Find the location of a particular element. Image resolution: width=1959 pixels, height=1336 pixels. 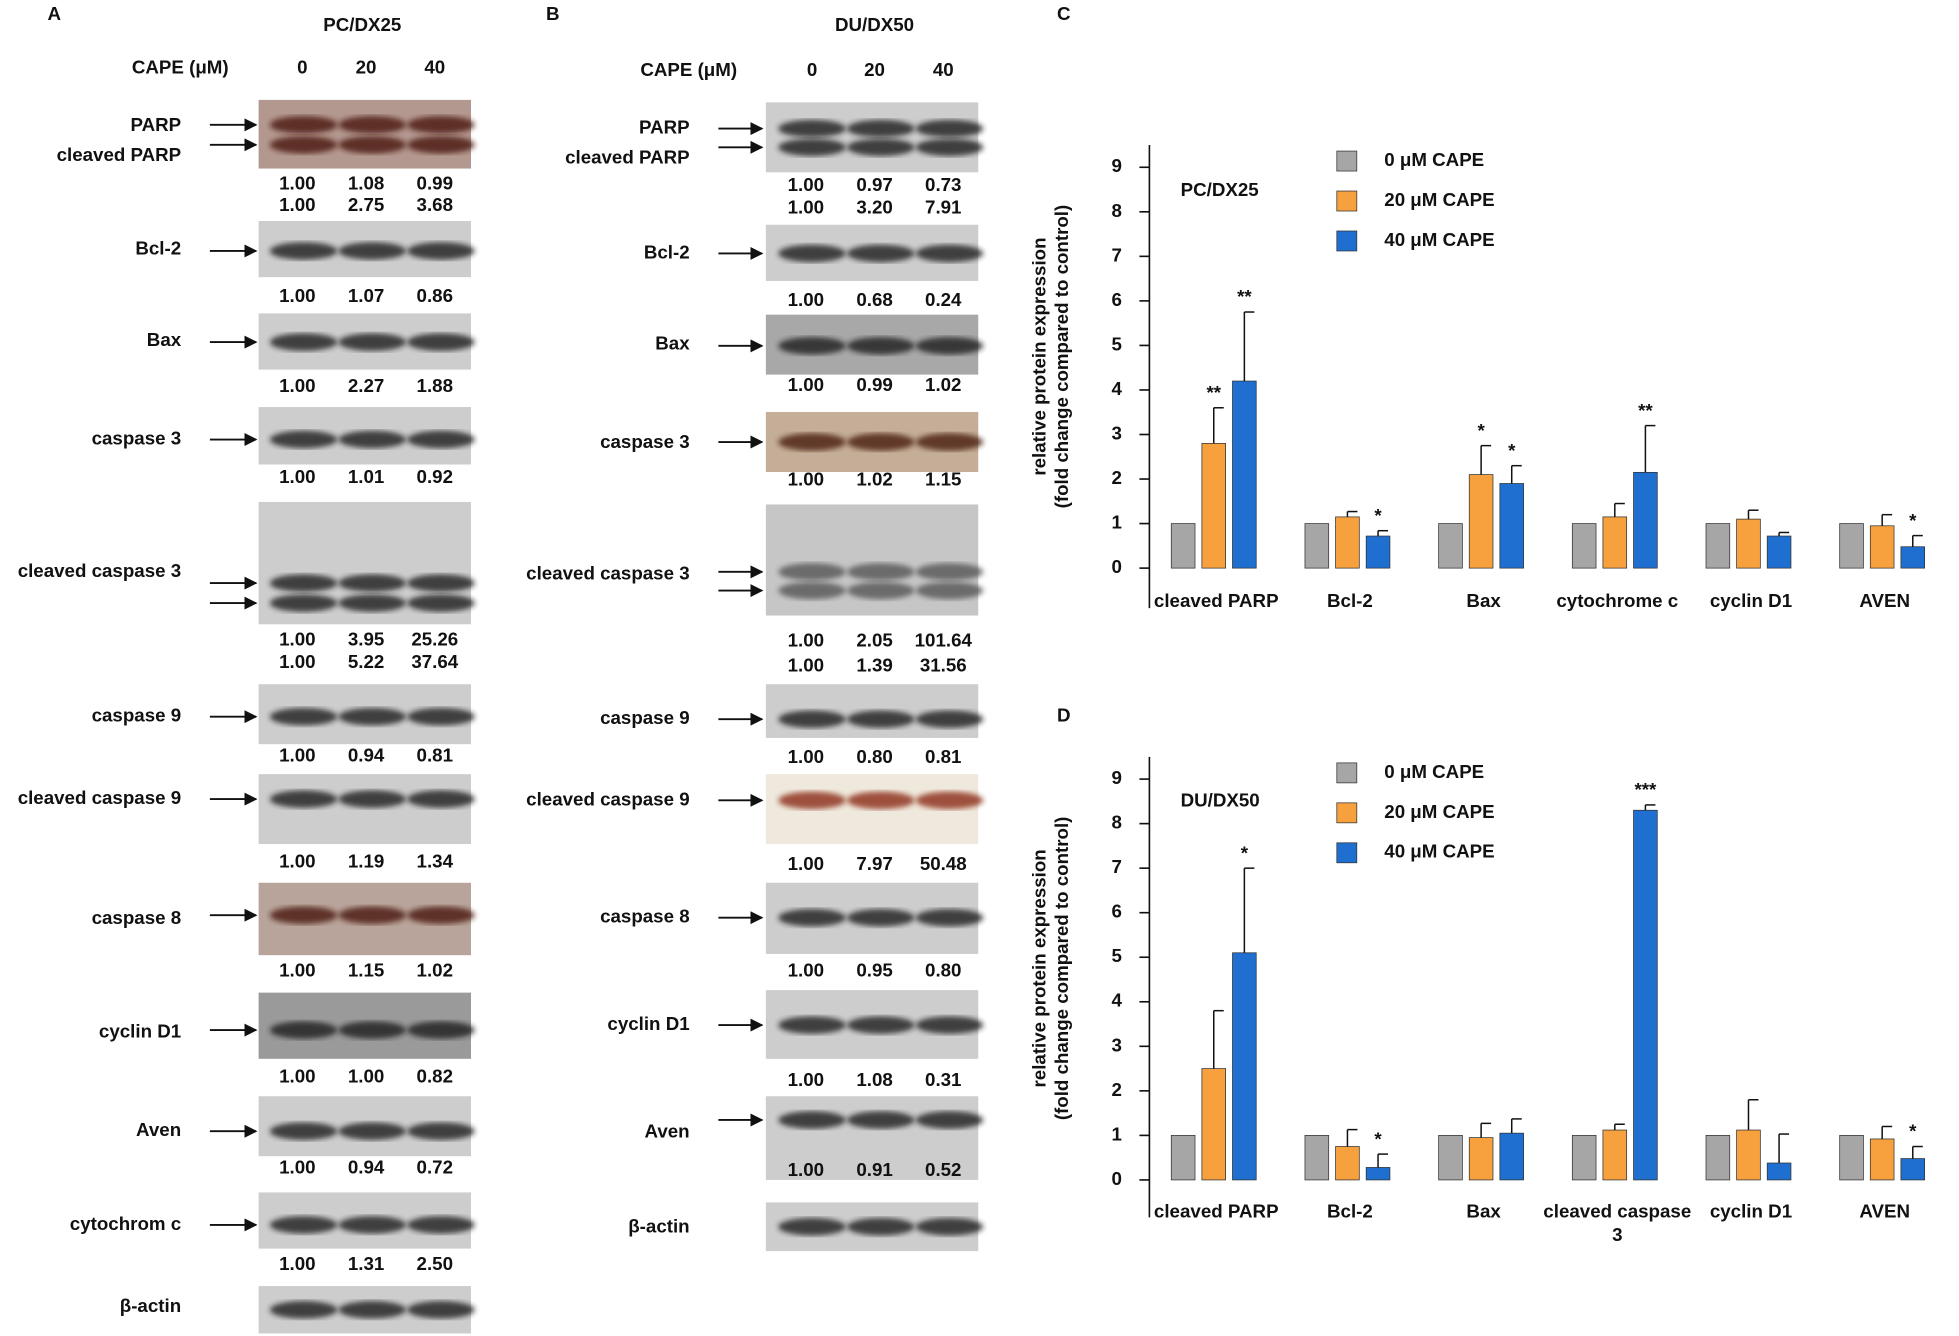

x-tick-label: AVEN is located at coordinates (1884, 601).